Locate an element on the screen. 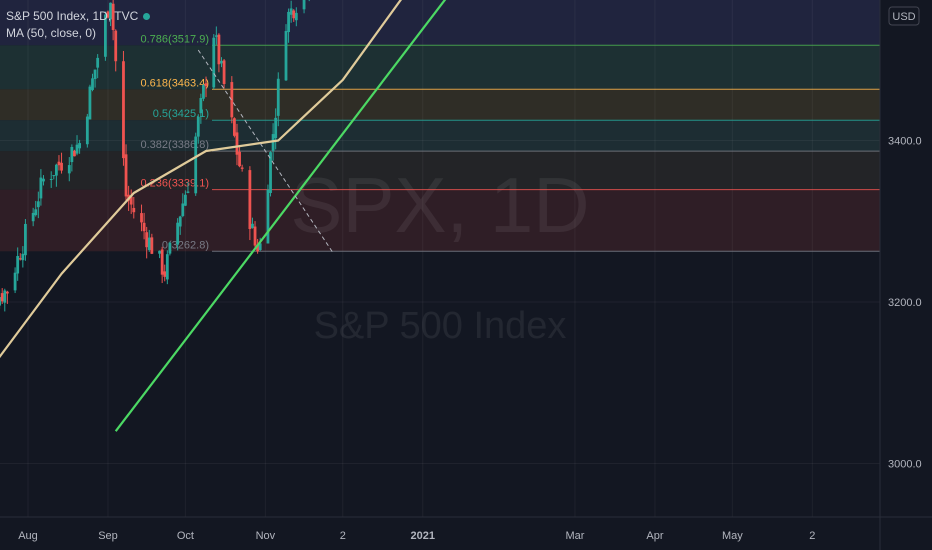 Image resolution: width=932 pixels, height=550 pixels. watermark-symbol: SPX, 1D is located at coordinates (439, 205).